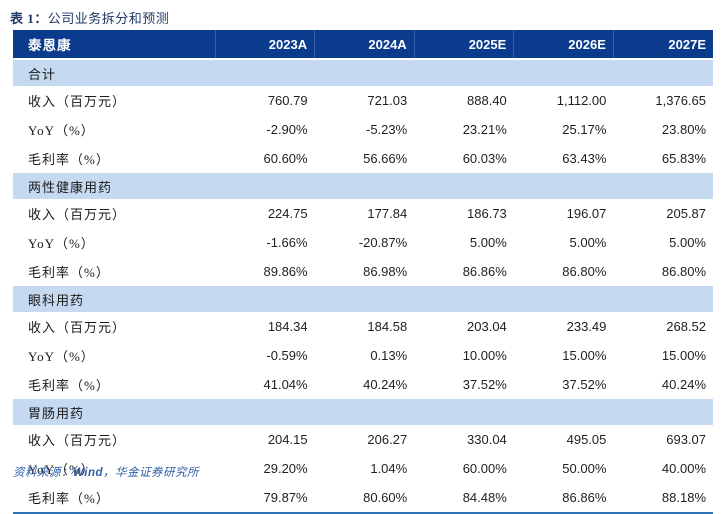  I want to click on table-row: 收入（百万元） 204.15 206.27 330.04 495.05 693.07, so click(363, 439).